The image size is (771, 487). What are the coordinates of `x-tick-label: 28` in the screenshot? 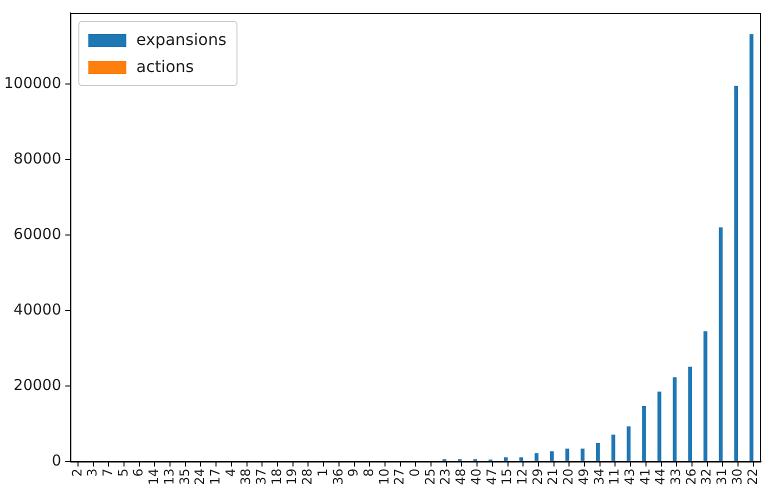 It's located at (308, 477).